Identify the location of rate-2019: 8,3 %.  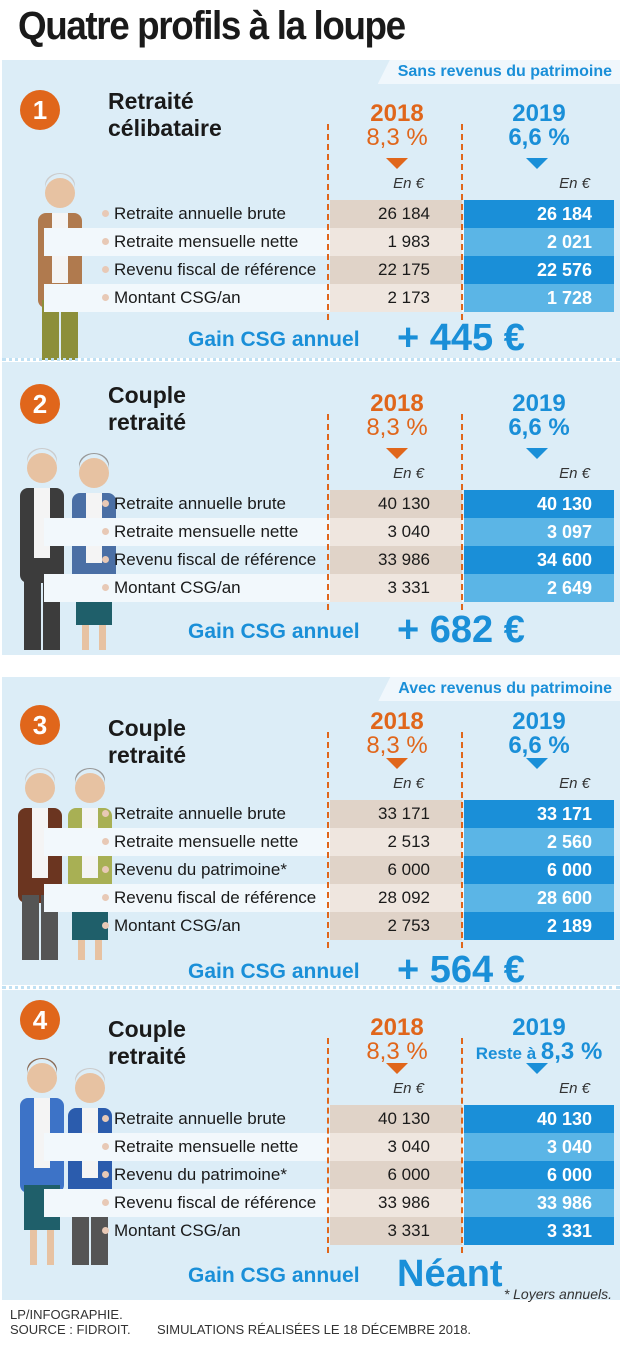
(571, 1051).